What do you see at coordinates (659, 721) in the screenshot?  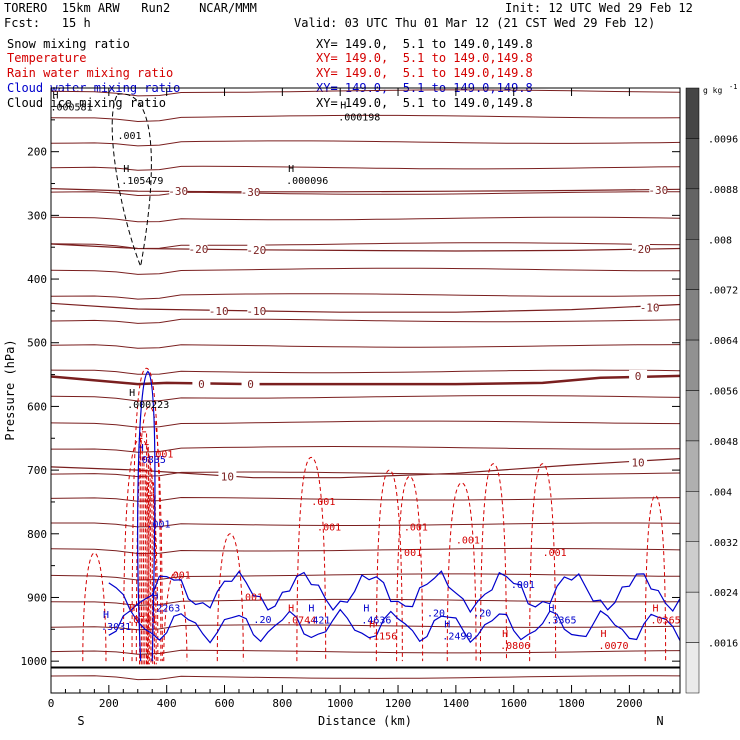 I see `x-end-label-north: N` at bounding box center [659, 721].